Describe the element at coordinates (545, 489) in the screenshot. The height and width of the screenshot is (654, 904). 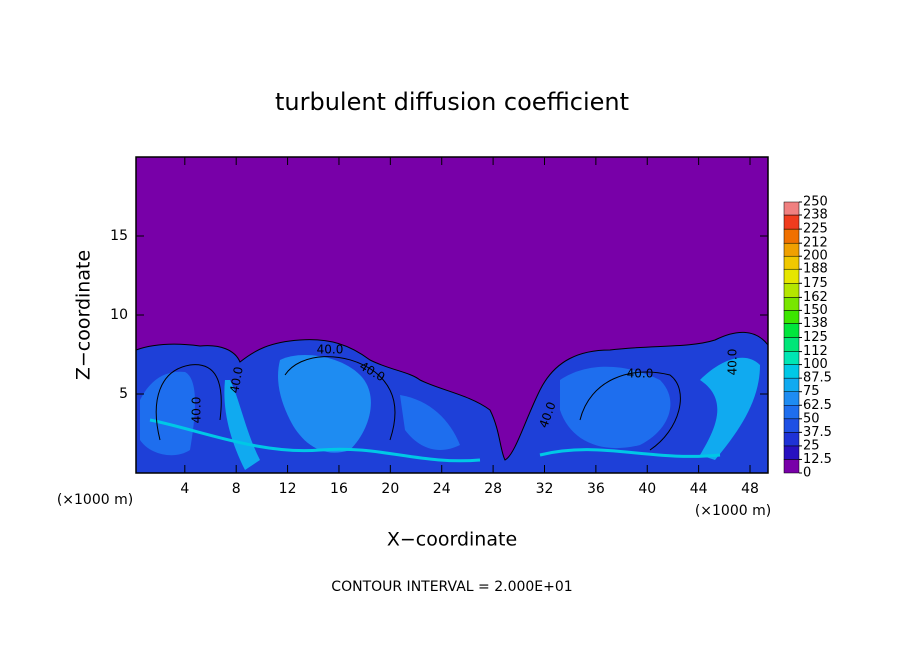
I see `x-tick-label: 32` at that location.